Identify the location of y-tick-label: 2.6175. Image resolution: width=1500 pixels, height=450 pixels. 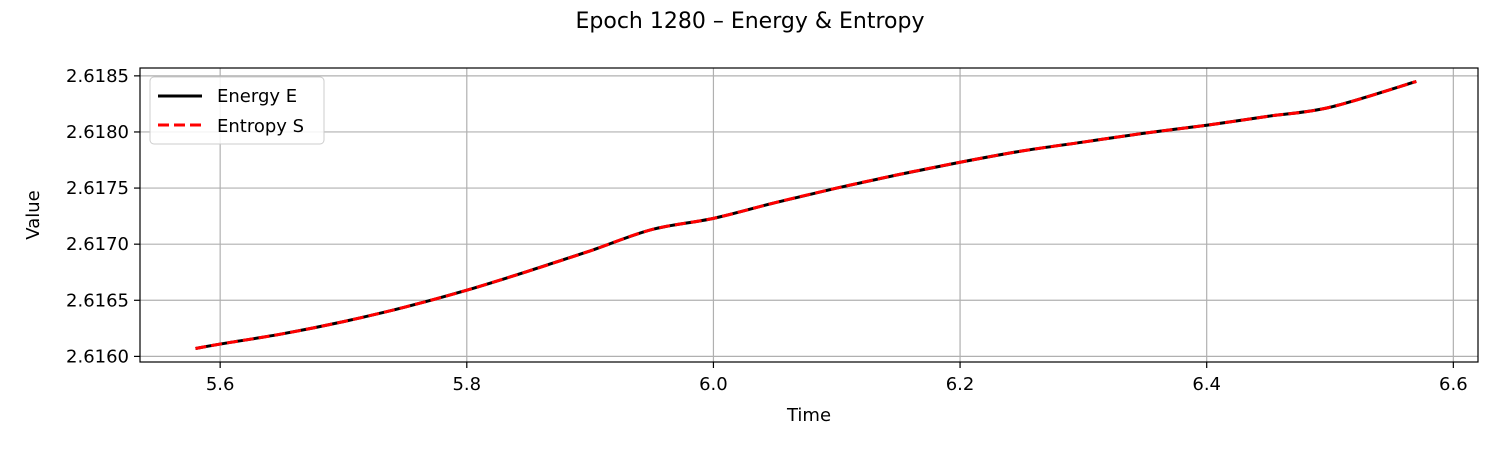
(97, 188).